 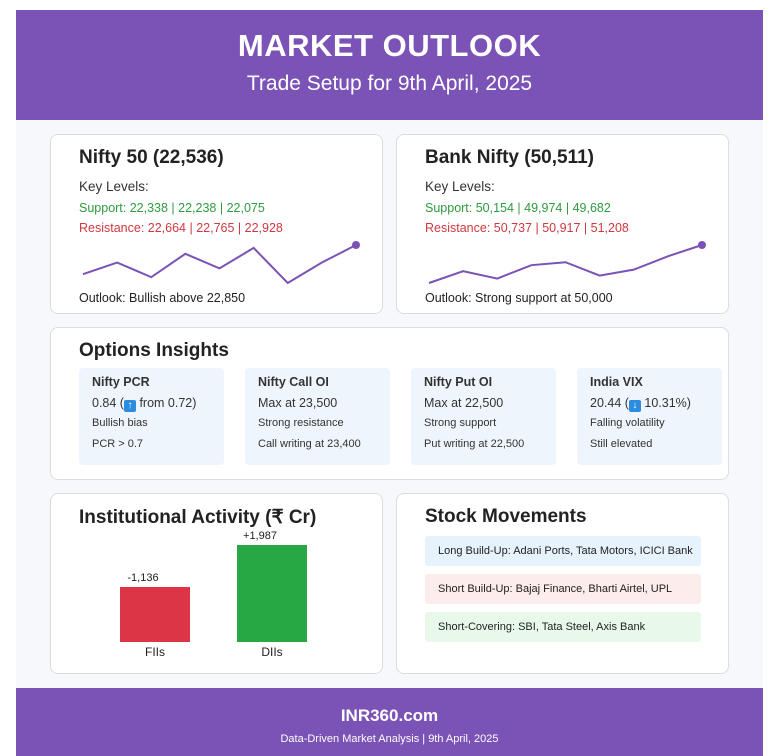 I want to click on page-title: MARKET OUTLOOK, so click(x=389, y=45).